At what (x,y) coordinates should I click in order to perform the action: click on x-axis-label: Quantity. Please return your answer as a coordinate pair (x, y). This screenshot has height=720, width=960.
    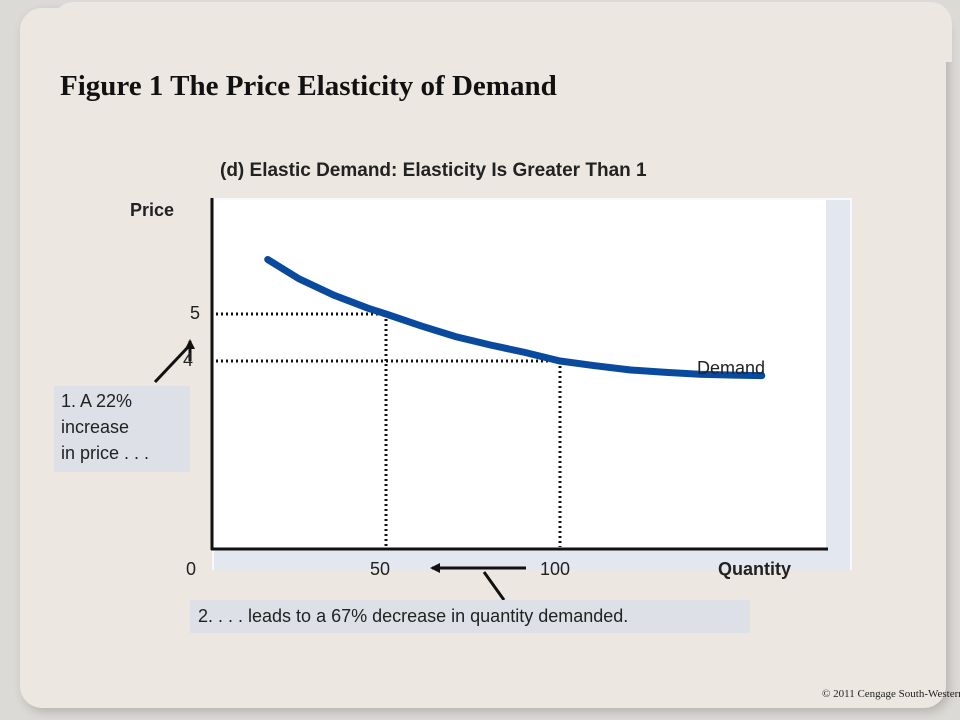
    Looking at the image, I should click on (755, 569).